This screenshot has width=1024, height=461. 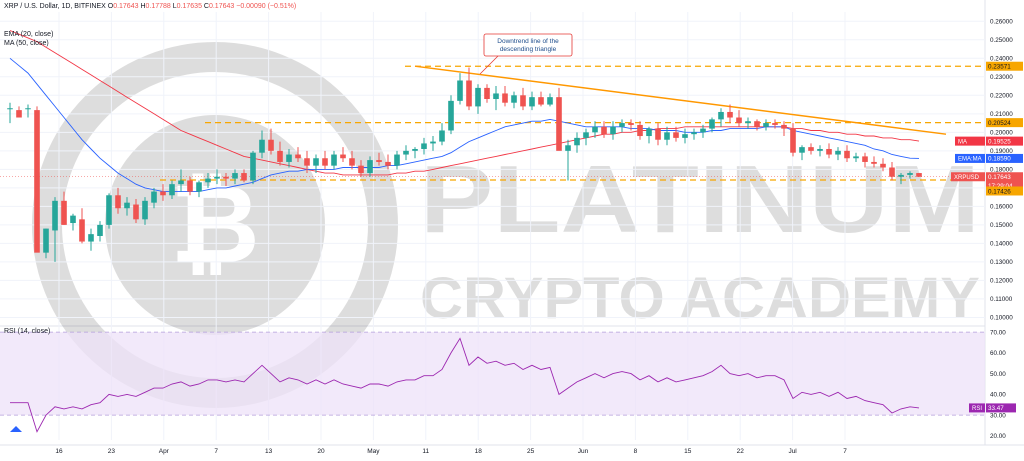 I want to click on rsi-legend: RSI (14, close), so click(x=27, y=331).